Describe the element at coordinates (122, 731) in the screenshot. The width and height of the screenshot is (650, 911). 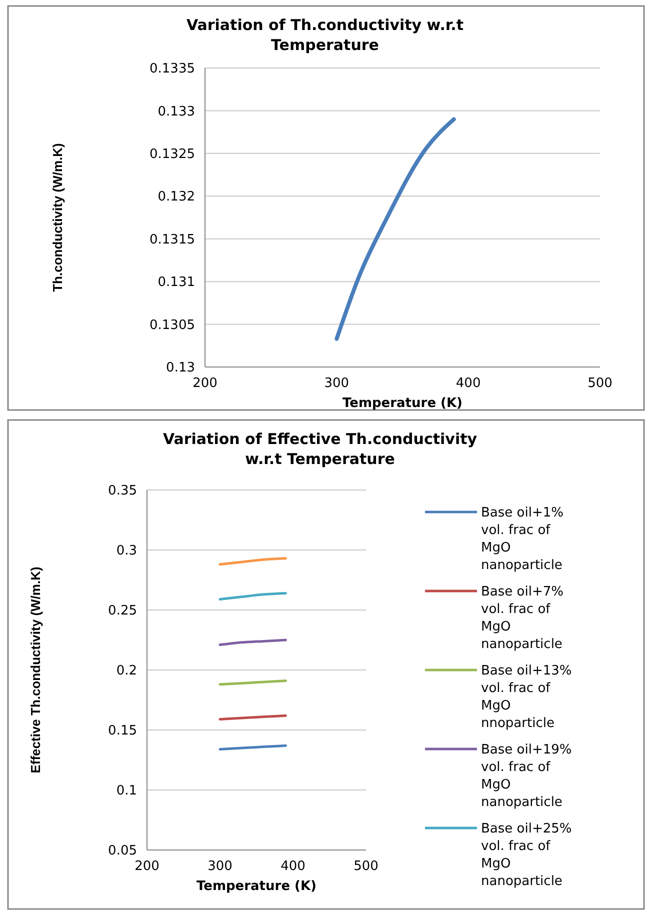
I see `y-tick-label: 0.15` at that location.